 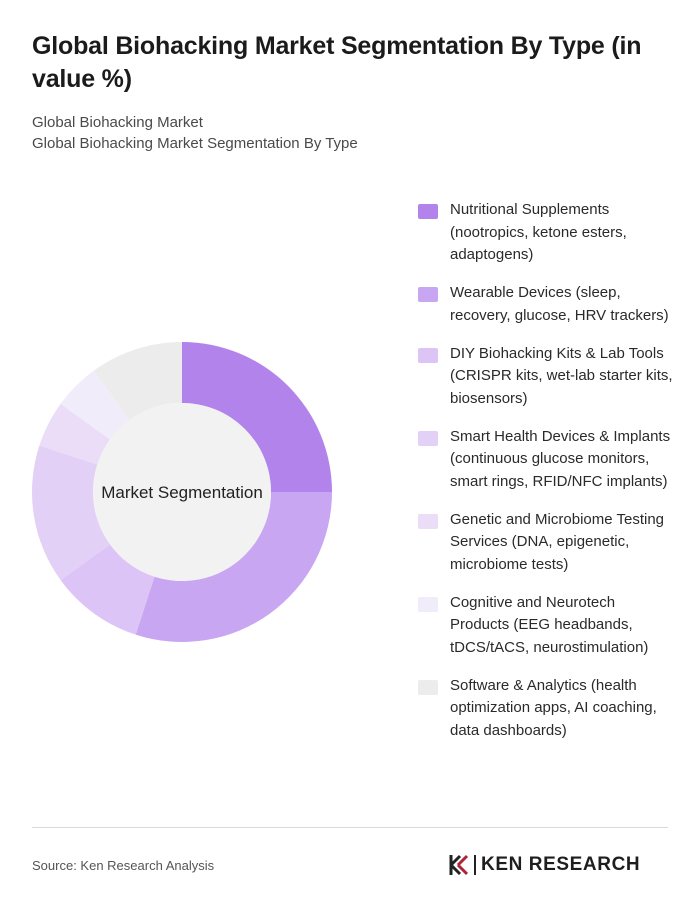 What do you see at coordinates (350, 827) in the screenshot?
I see `footer-divider` at bounding box center [350, 827].